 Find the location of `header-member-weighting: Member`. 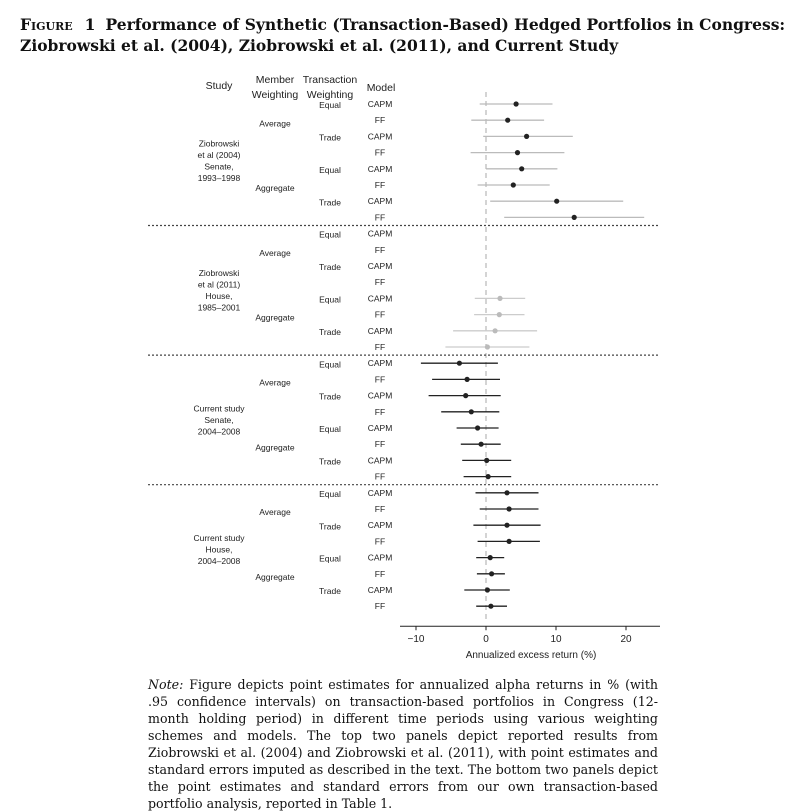

header-member-weighting: Member is located at coordinates (275, 80).